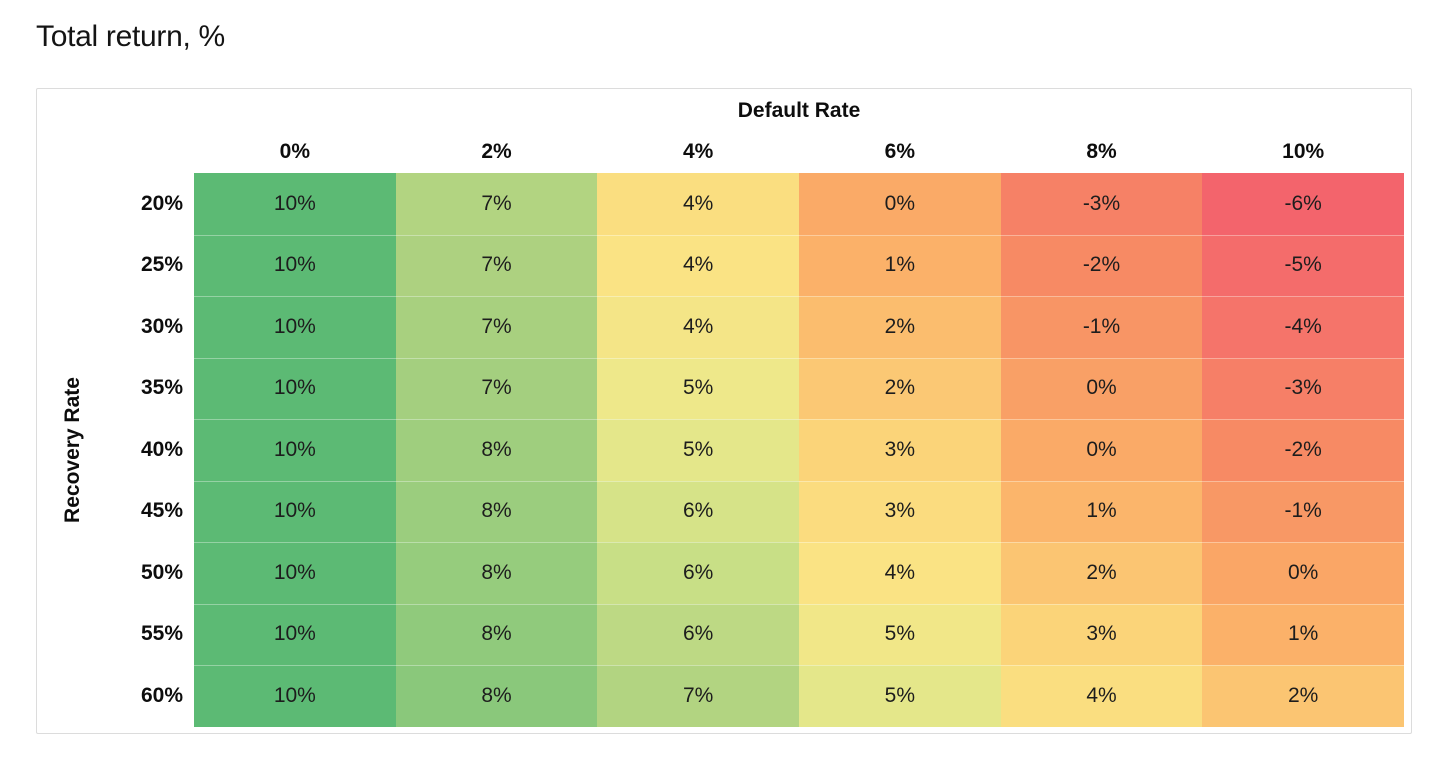  Describe the element at coordinates (115, 573) in the screenshot. I see `row-header: 50%` at that location.